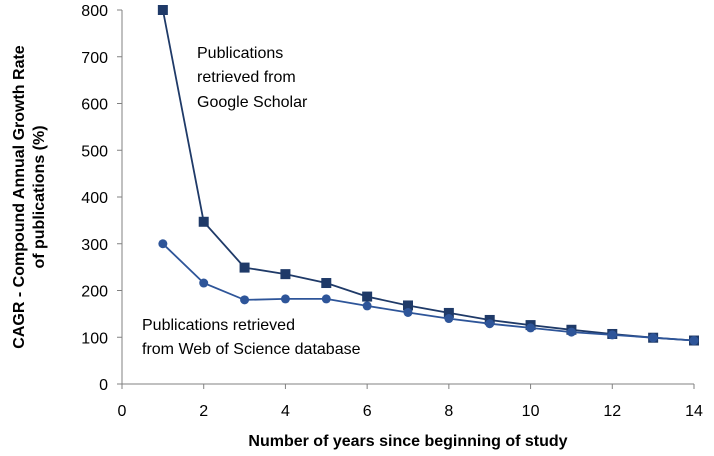  Describe the element at coordinates (251, 349) in the screenshot. I see `annotation-web-of-science-line-2: from Web of Science database` at that location.